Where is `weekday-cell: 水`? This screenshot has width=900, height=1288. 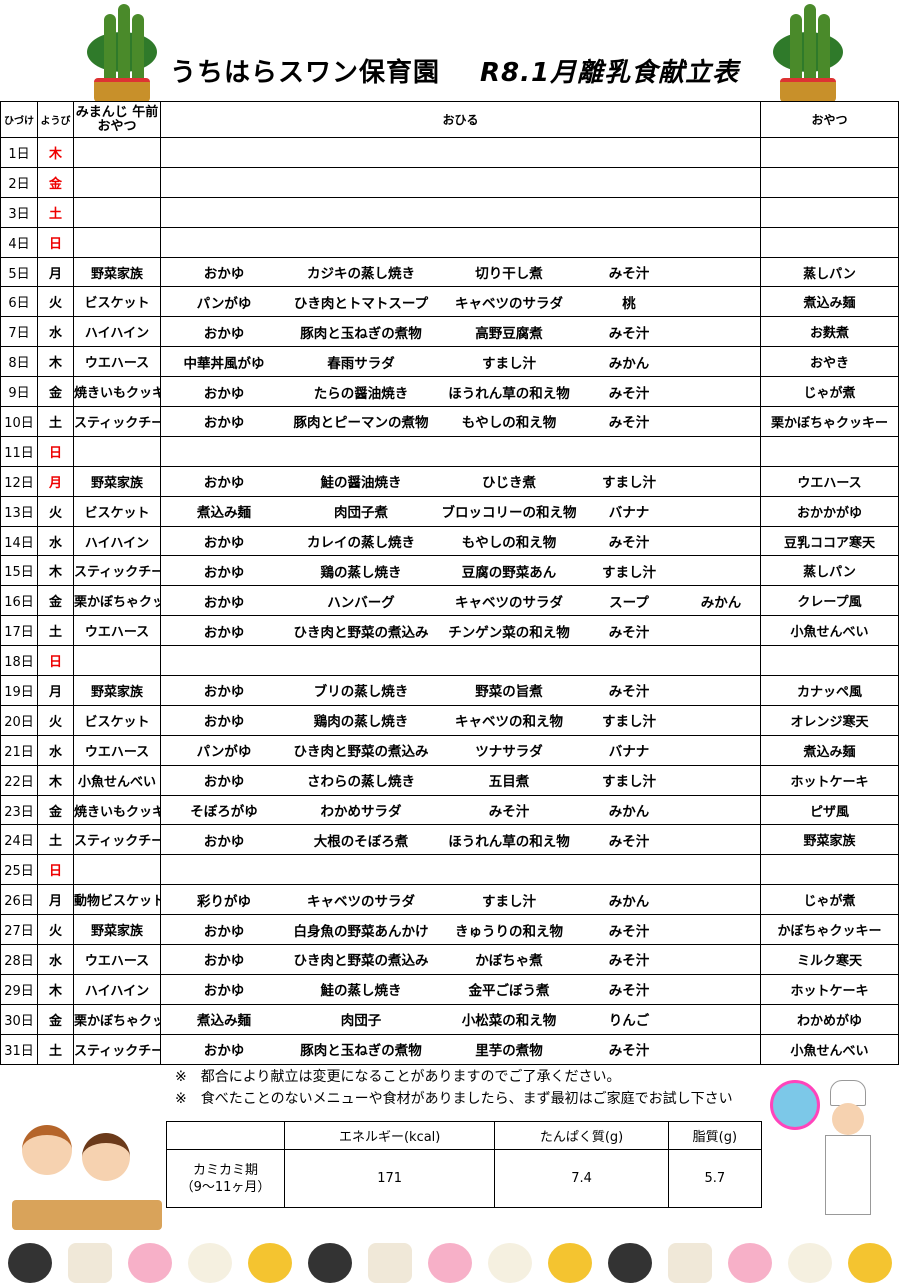
weekday-cell: 水 is located at coordinates (55, 332).